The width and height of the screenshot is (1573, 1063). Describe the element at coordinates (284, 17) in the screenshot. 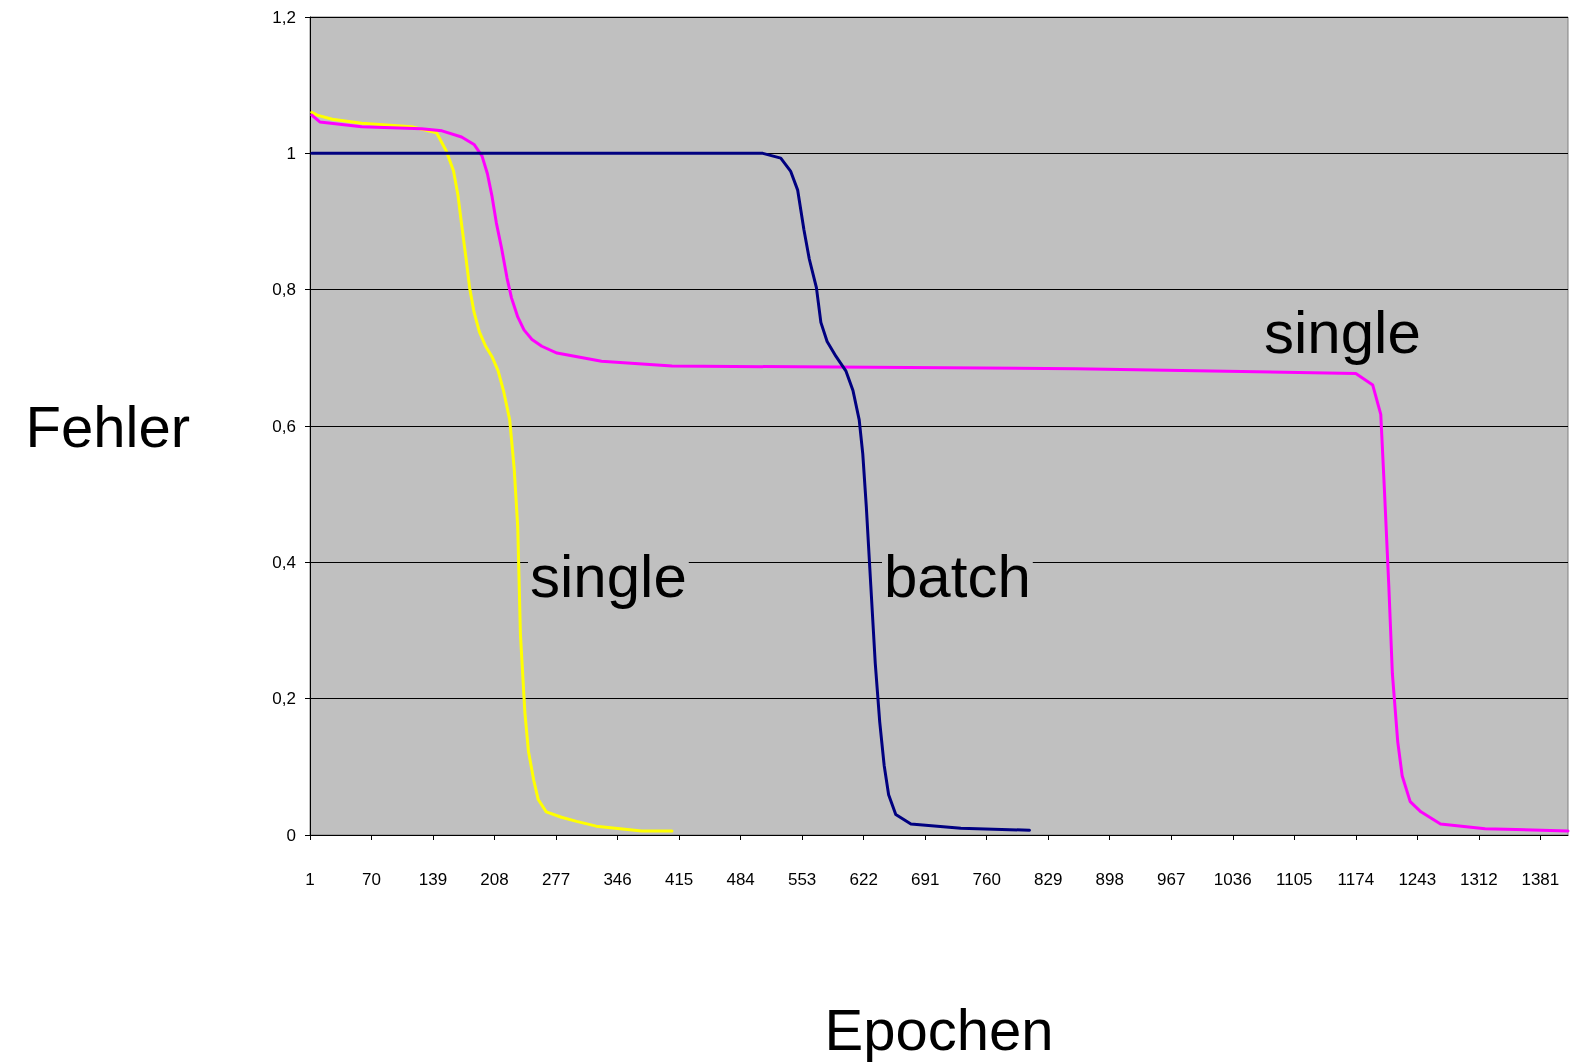

I see `y-tick-label: 1,2` at that location.